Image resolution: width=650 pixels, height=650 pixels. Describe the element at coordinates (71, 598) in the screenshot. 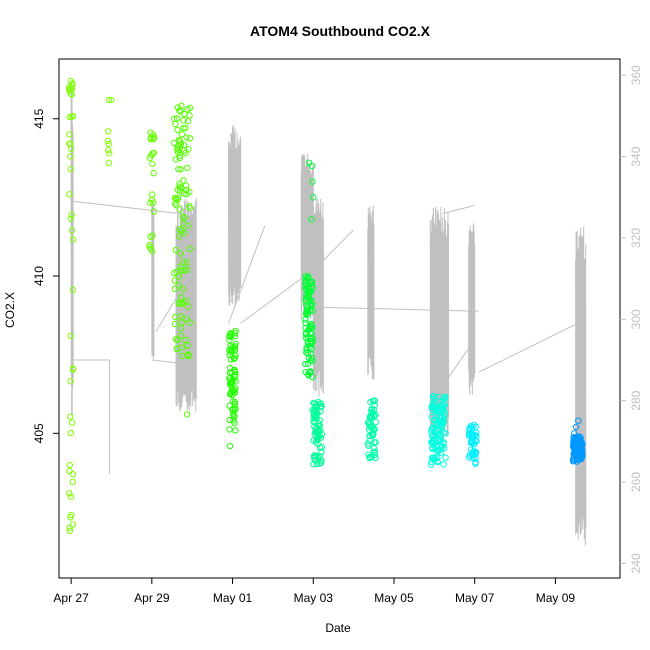

I see `x-tick-label: Apr 27` at that location.